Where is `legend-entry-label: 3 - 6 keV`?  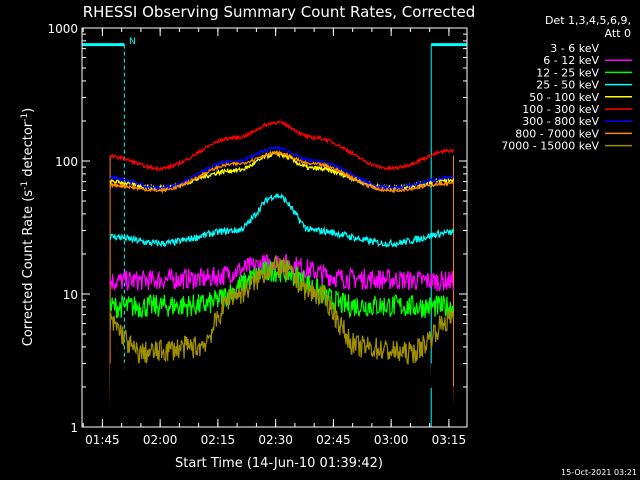
legend-entry-label: 3 - 6 keV is located at coordinates (574, 48).